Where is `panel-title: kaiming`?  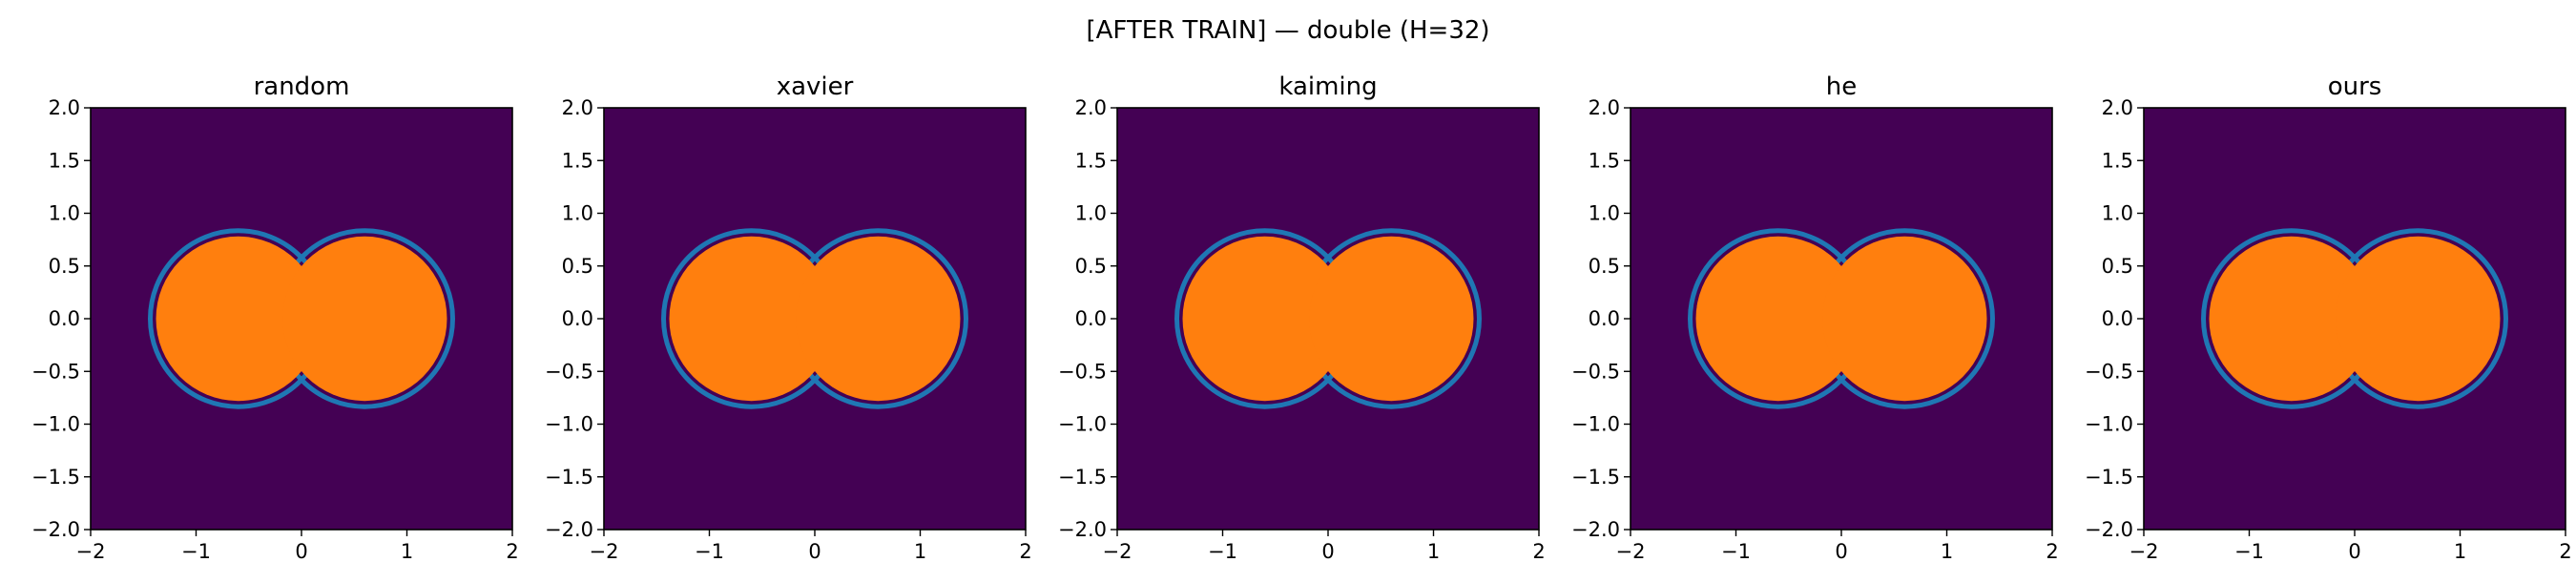
panel-title: kaiming is located at coordinates (1327, 87).